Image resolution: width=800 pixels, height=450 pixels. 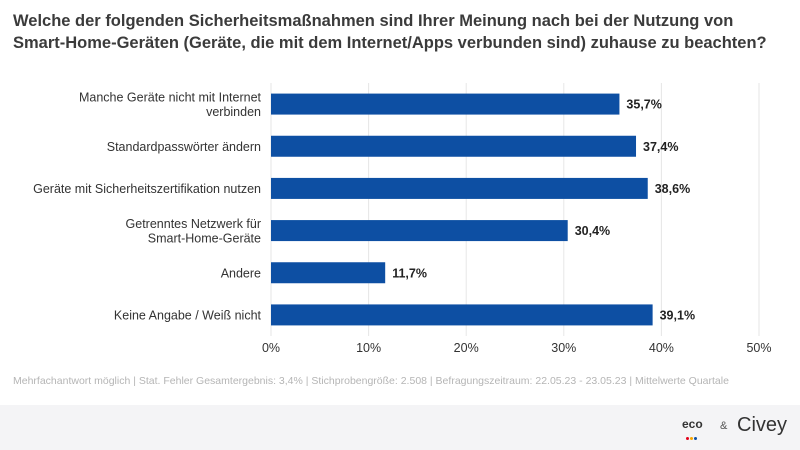 I want to click on eco-logo: eco, so click(x=692, y=428).